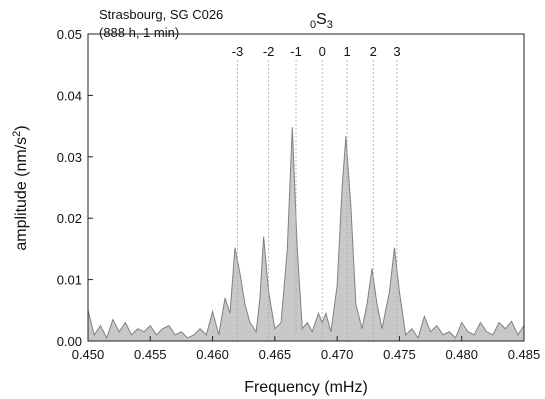 The height and width of the screenshot is (399, 545). I want to click on y-tick-label: 0.01, so click(69, 280).